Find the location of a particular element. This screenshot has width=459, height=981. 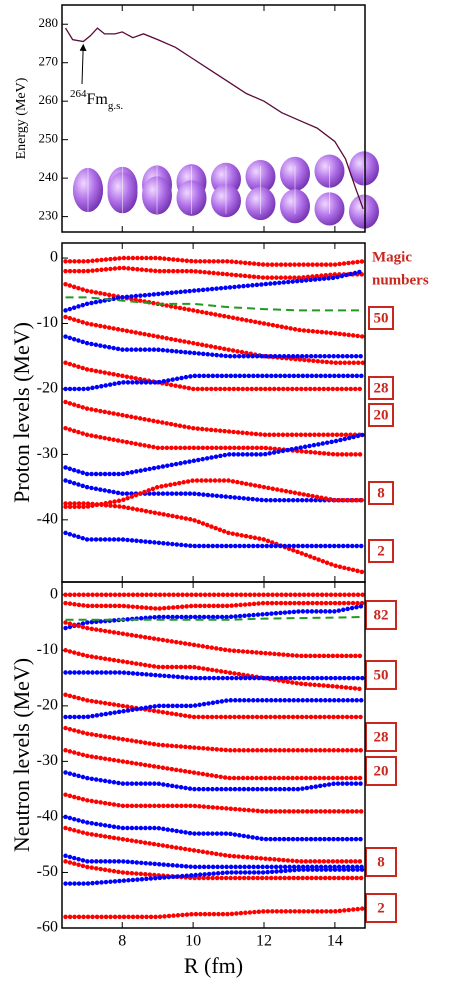

annotation-arrow is located at coordinates (83, 64).